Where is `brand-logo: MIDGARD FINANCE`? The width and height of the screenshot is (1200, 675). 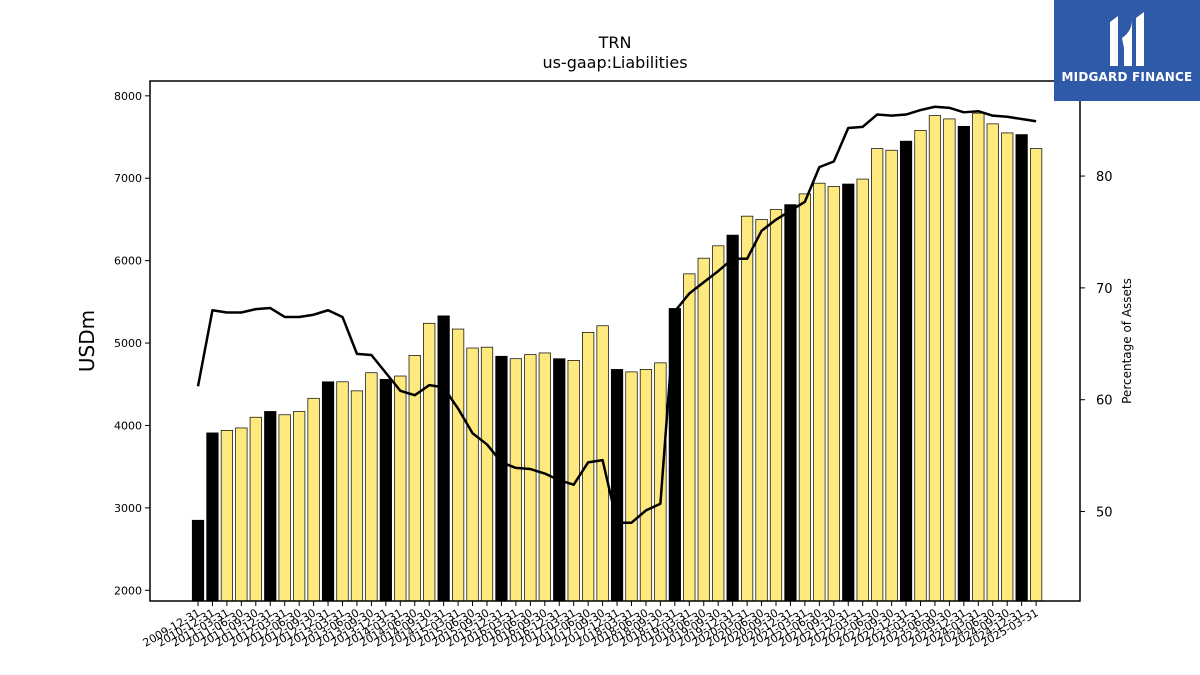
brand-logo: MIDGARD FINANCE is located at coordinates (1127, 50).